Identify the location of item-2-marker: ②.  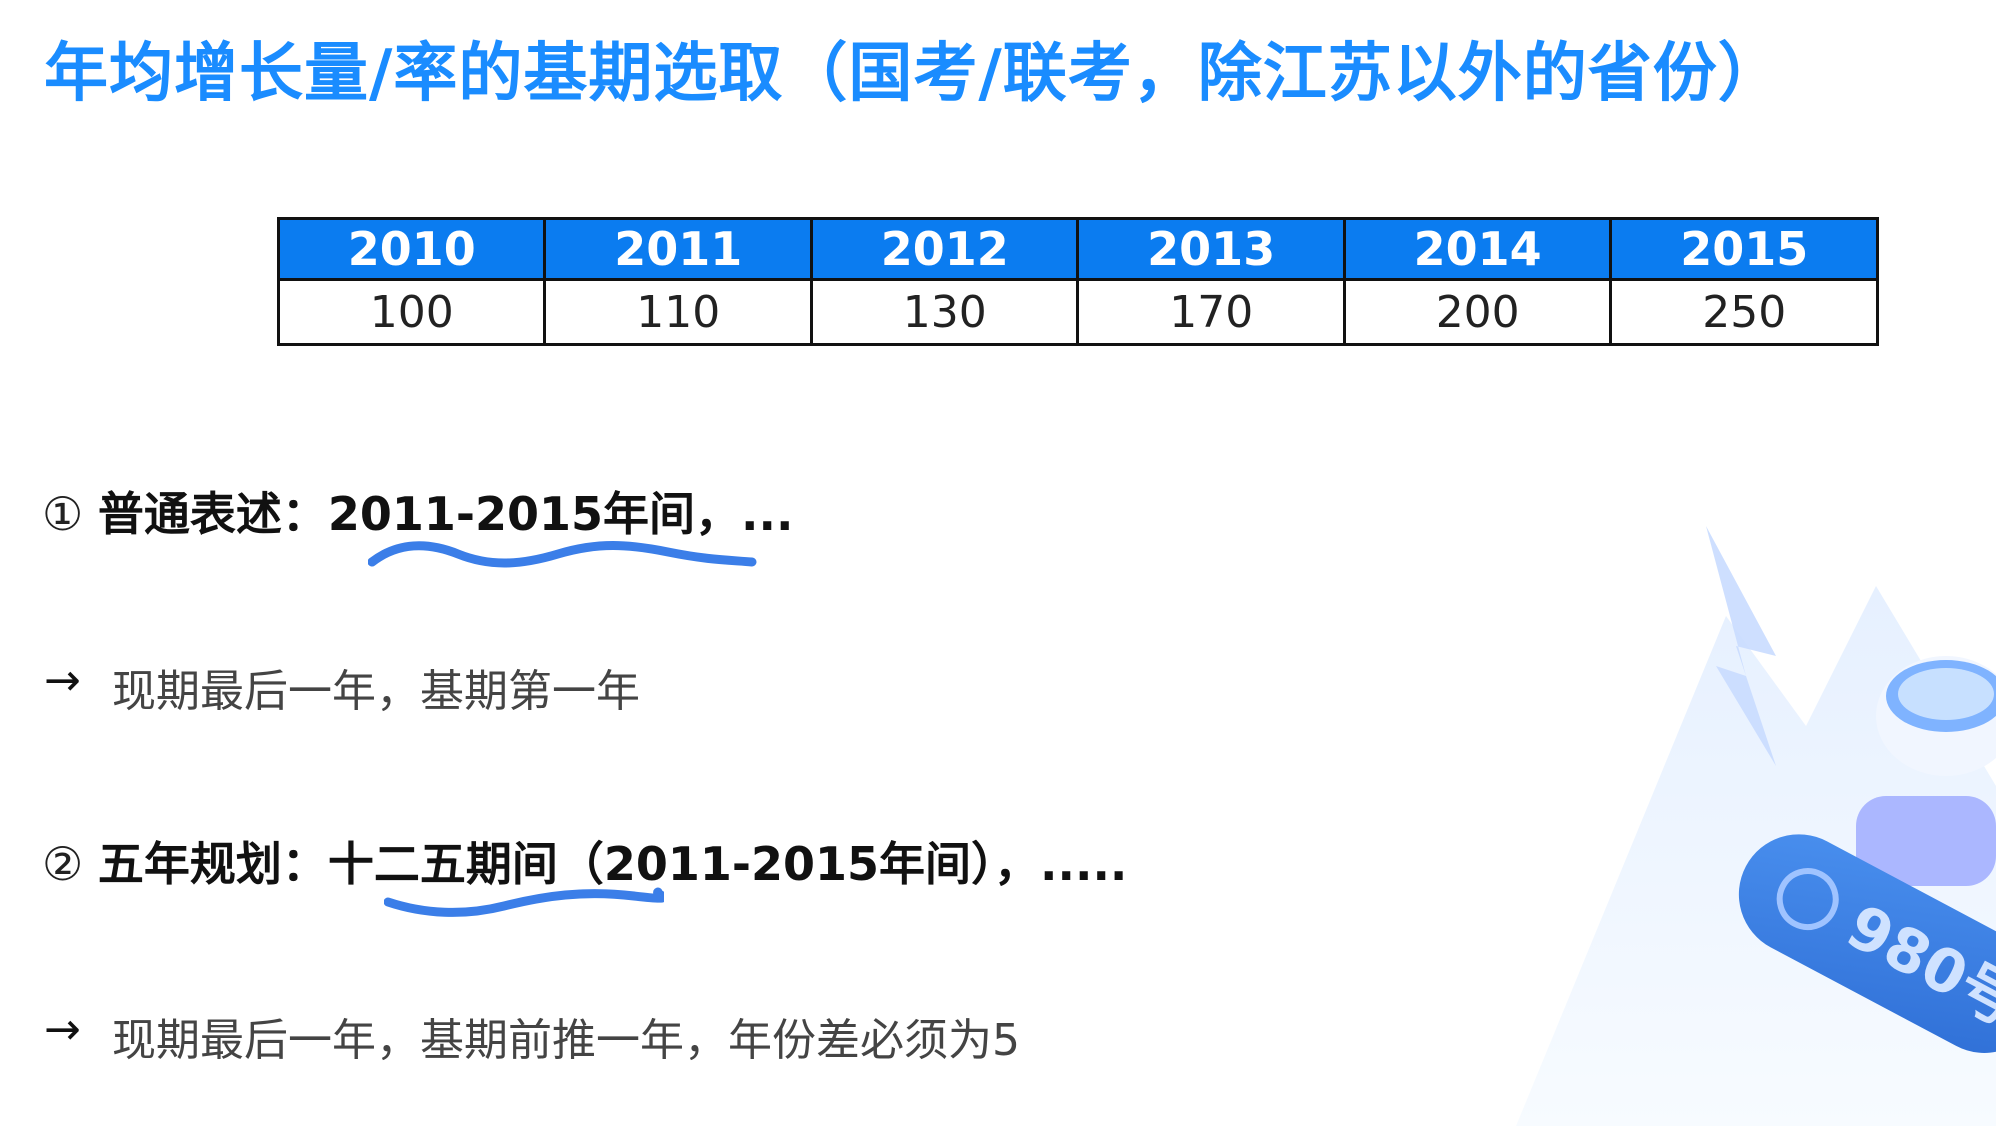
(63, 864).